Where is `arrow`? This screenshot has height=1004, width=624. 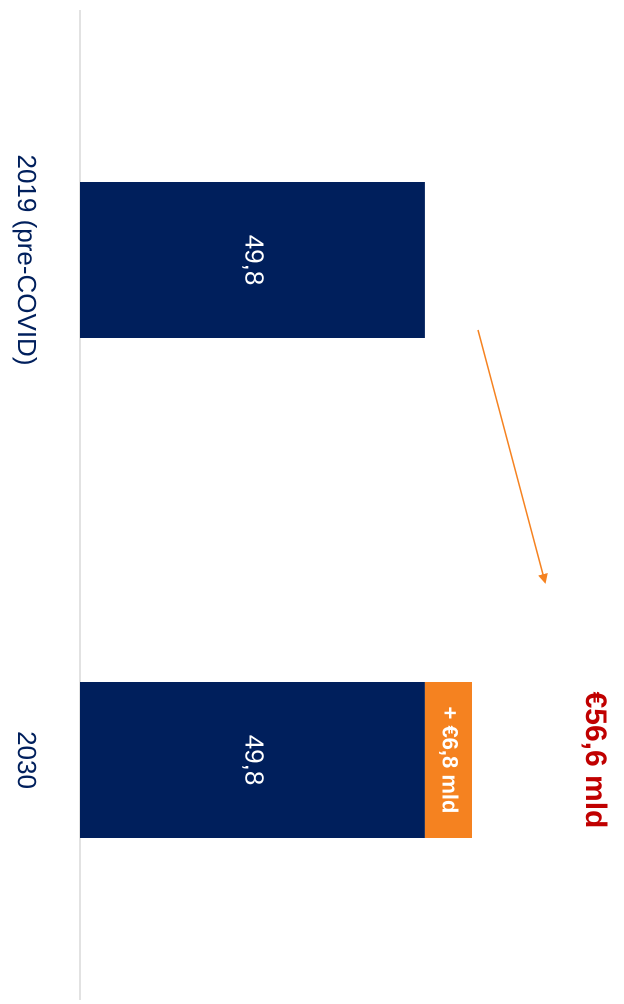
arrow is located at coordinates (512, 456).